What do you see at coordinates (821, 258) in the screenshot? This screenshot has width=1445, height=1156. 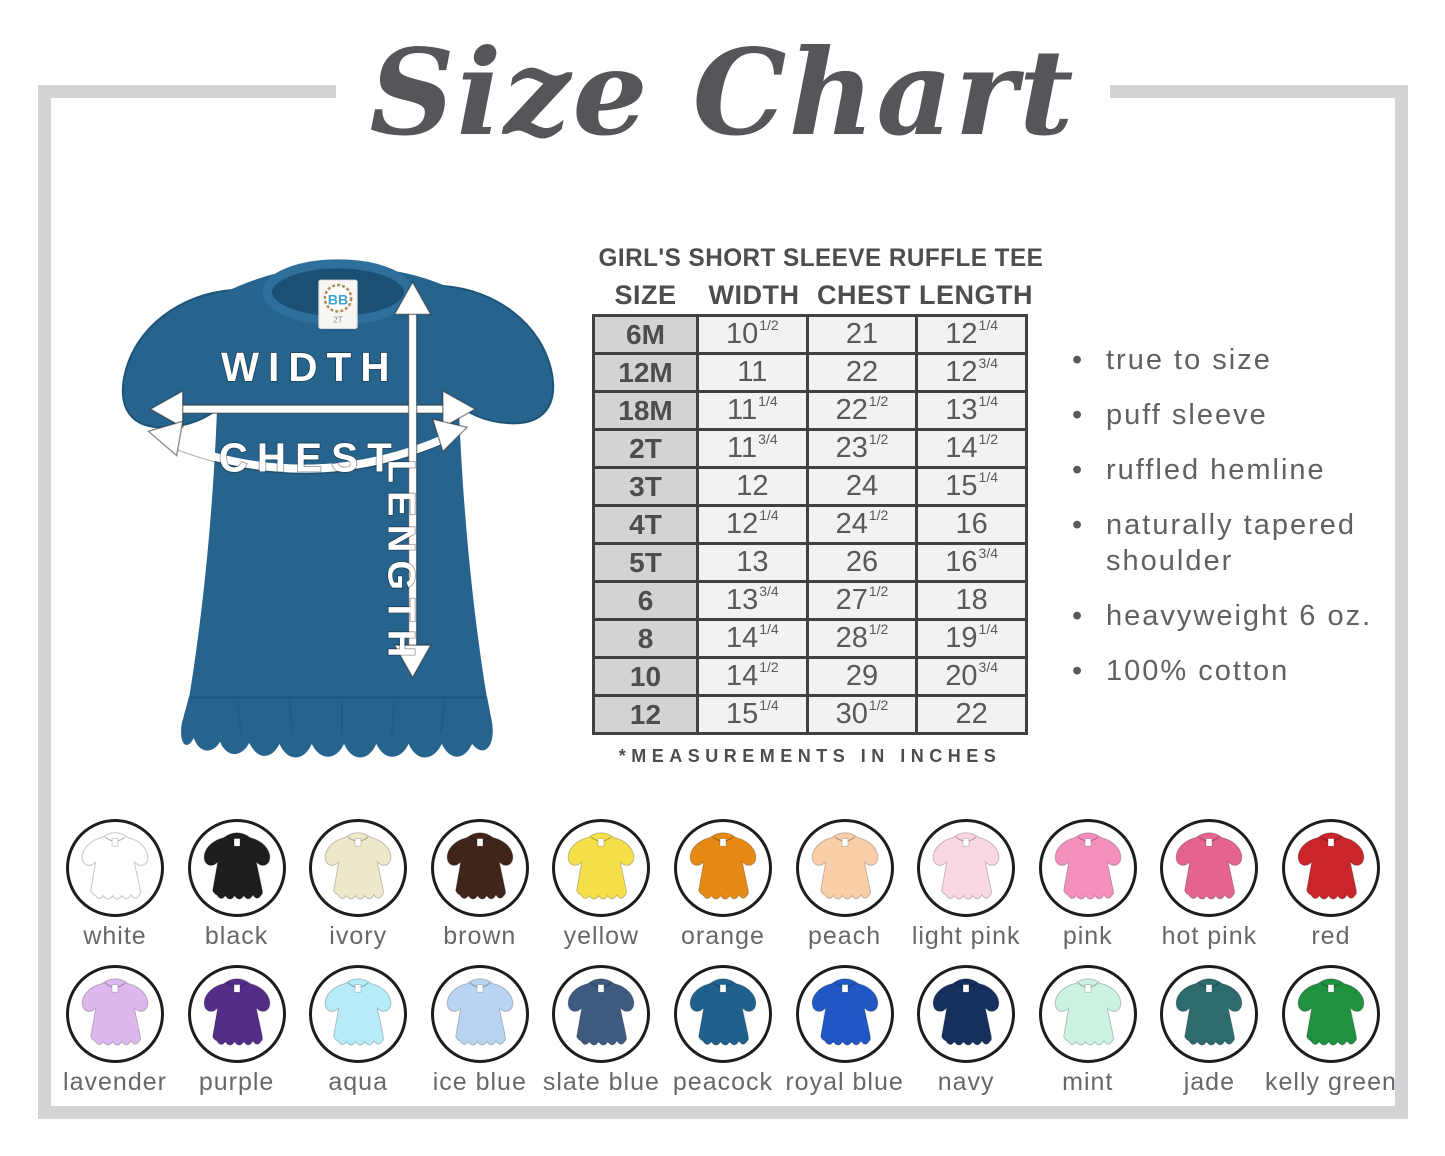 I see `product-name: GIRL'S SHORT SLEEVE RUFFLE TEE` at bounding box center [821, 258].